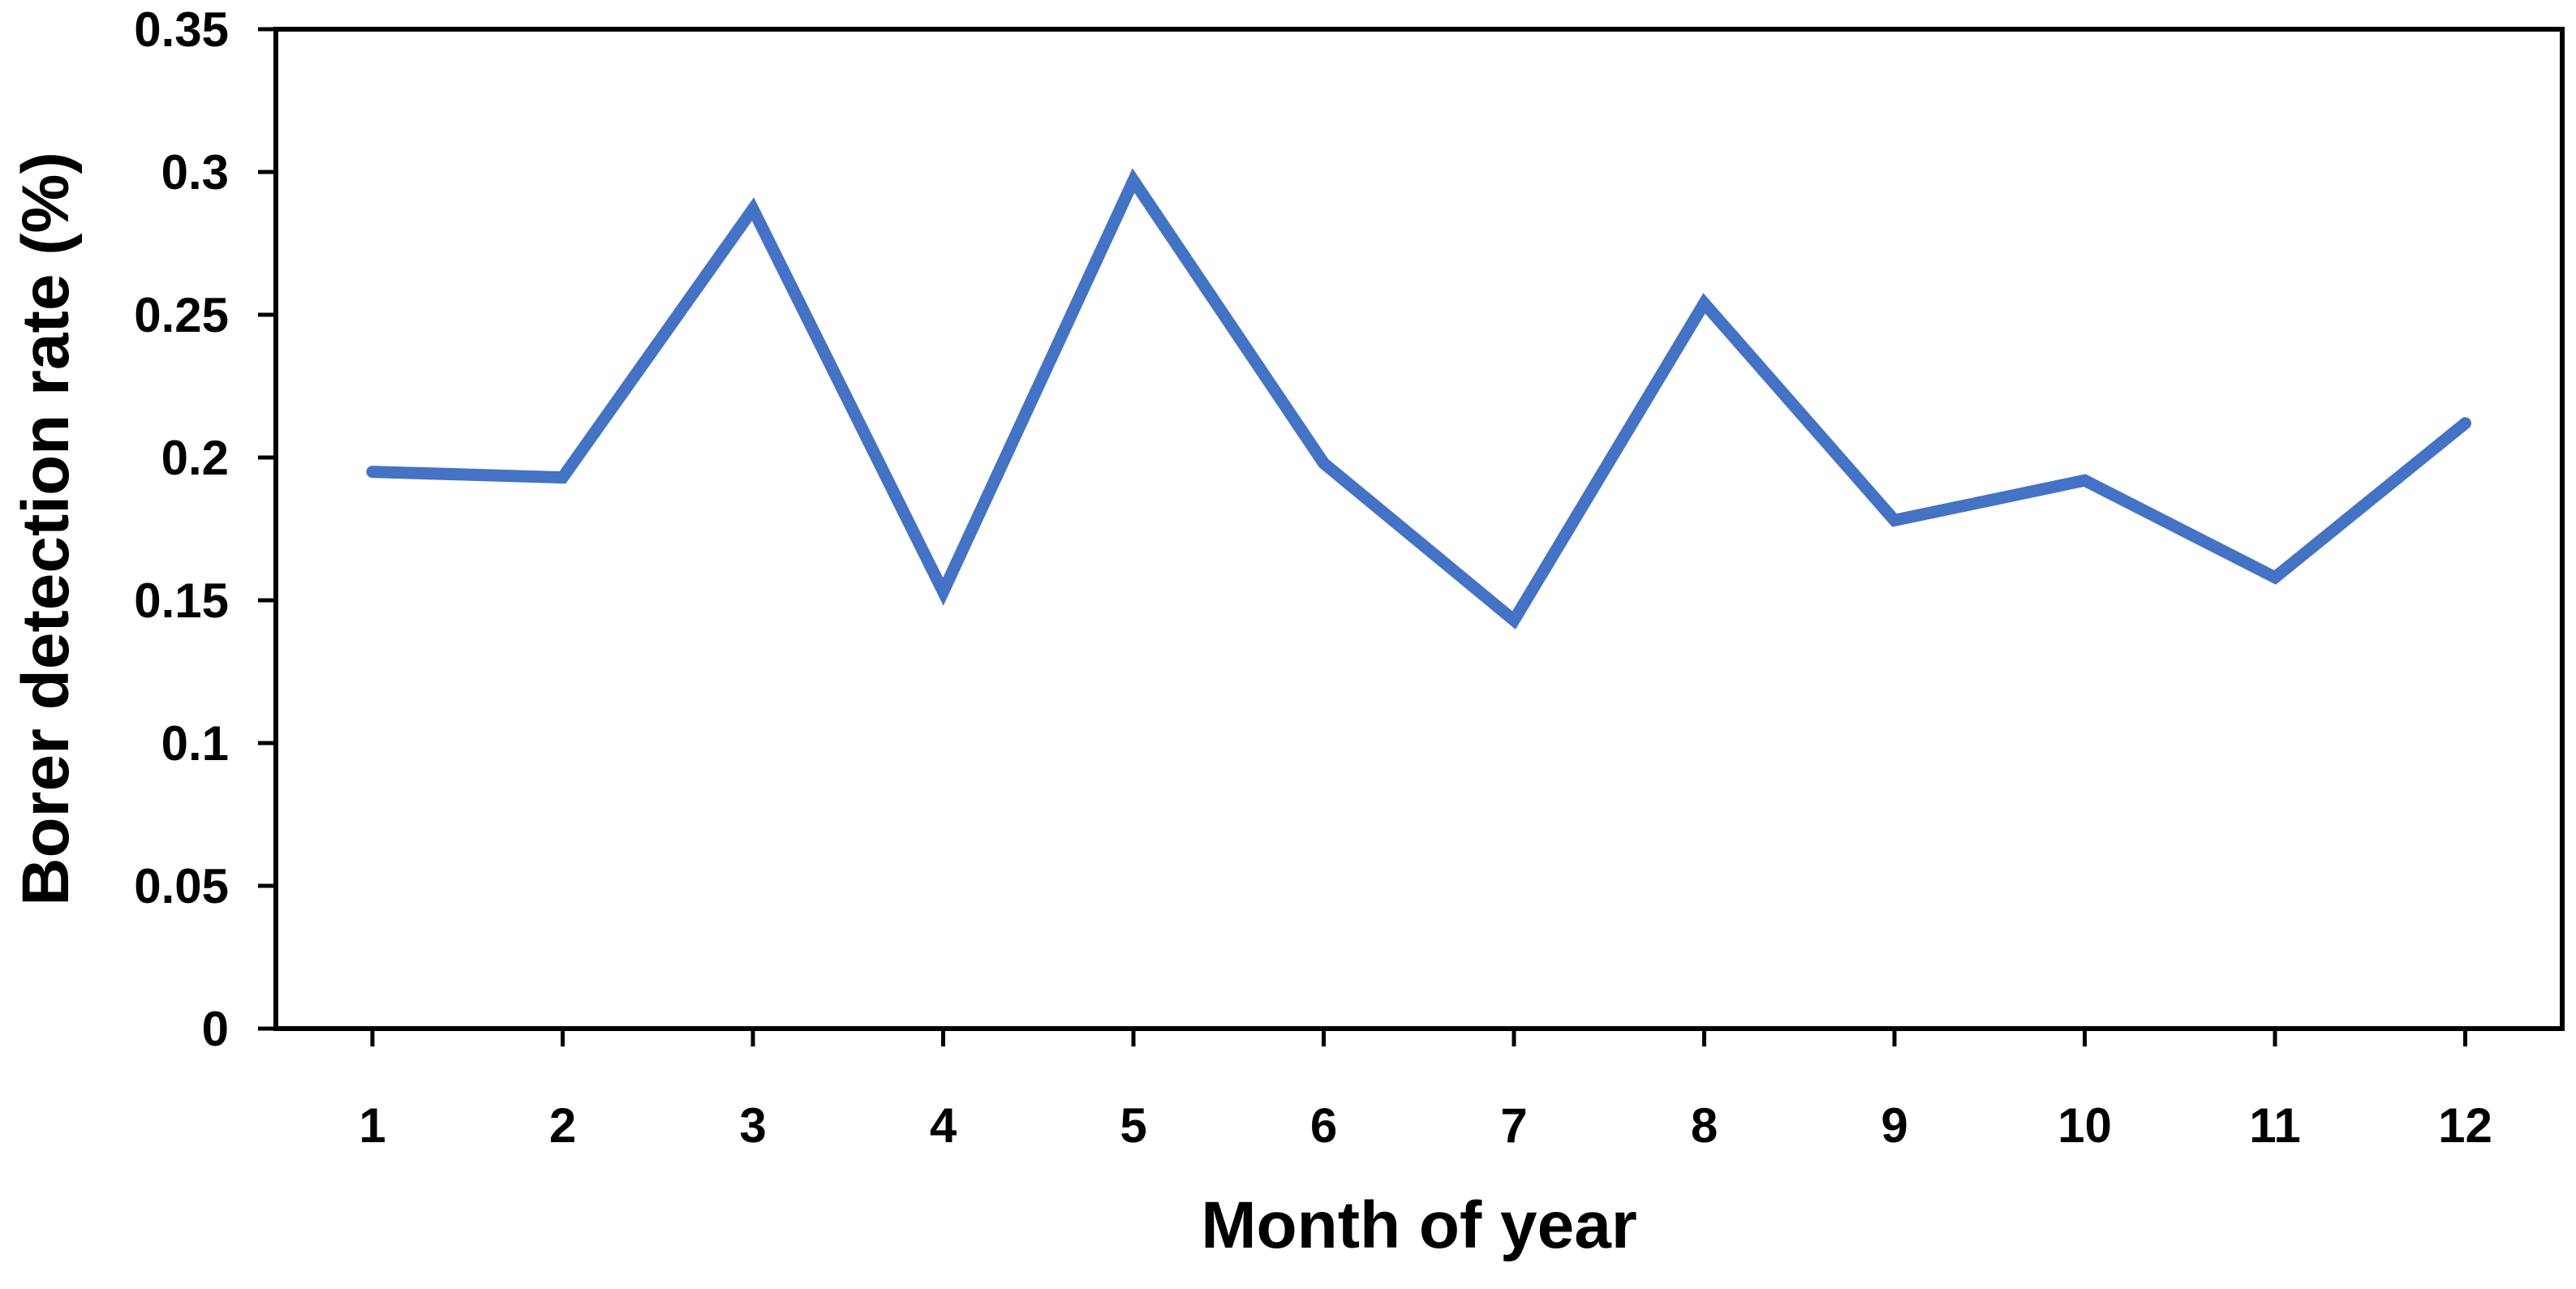 Image resolution: width=2576 pixels, height=1289 pixels. Describe the element at coordinates (562, 1125) in the screenshot. I see `x-tick-label: 2` at that location.